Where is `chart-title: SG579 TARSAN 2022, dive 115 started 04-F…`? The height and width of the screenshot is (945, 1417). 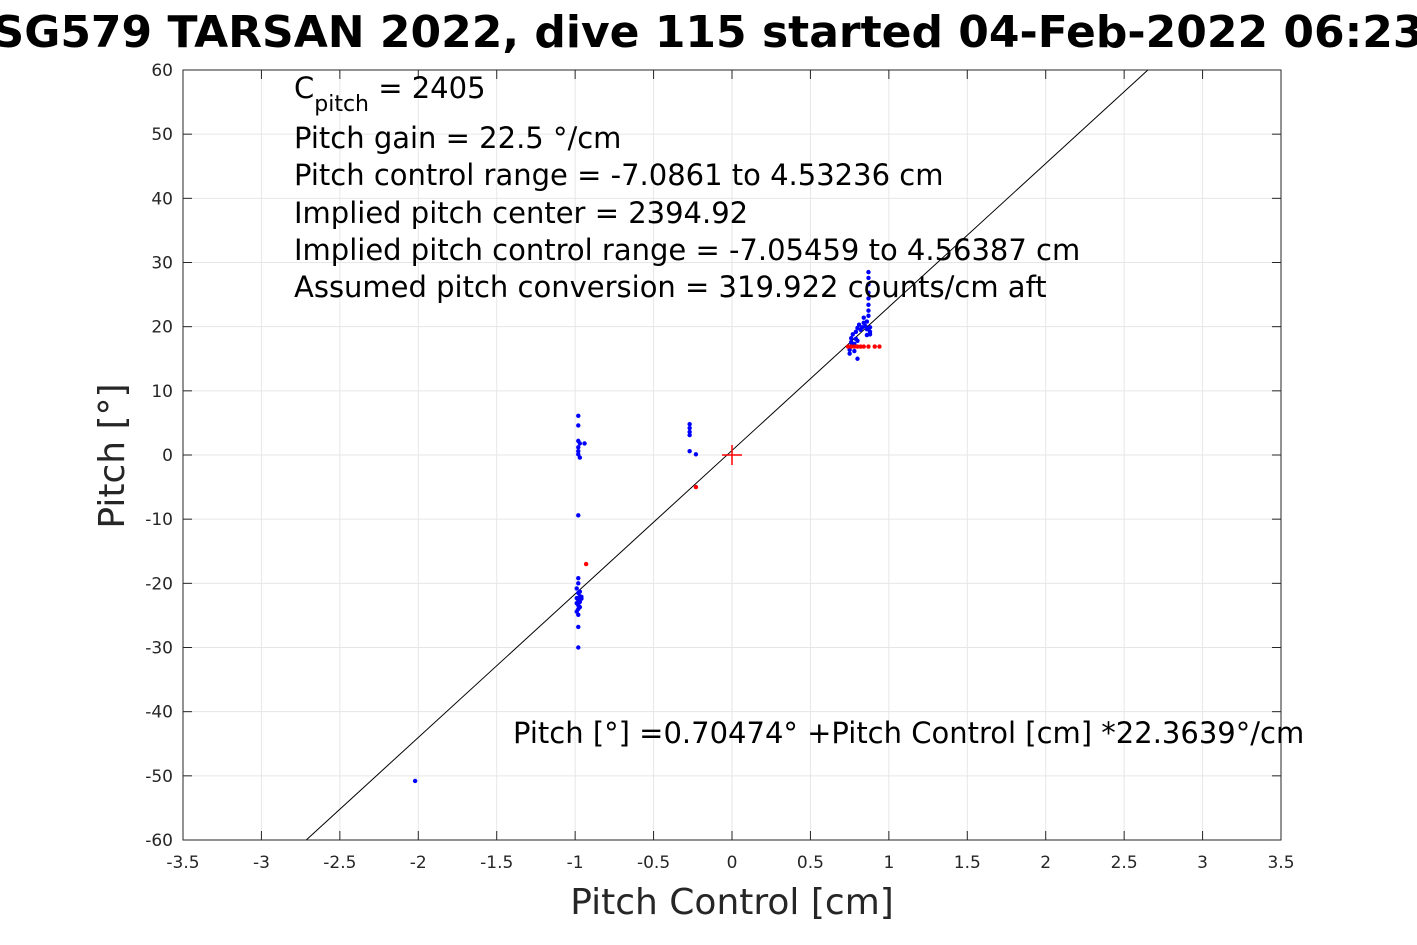 chart-title: SG579 TARSAN 2022, dive 115 started 04-F… is located at coordinates (708, 32).